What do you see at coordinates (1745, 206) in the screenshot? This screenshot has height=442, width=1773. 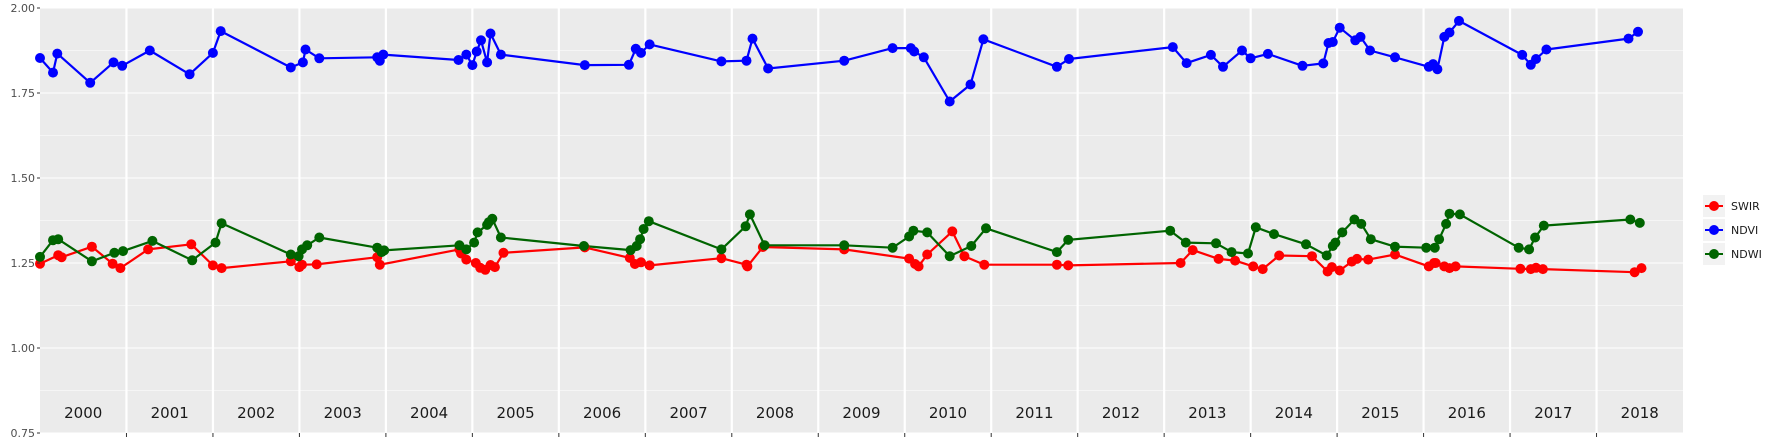 I see `legend-label-swir: SWIR` at bounding box center [1745, 206].